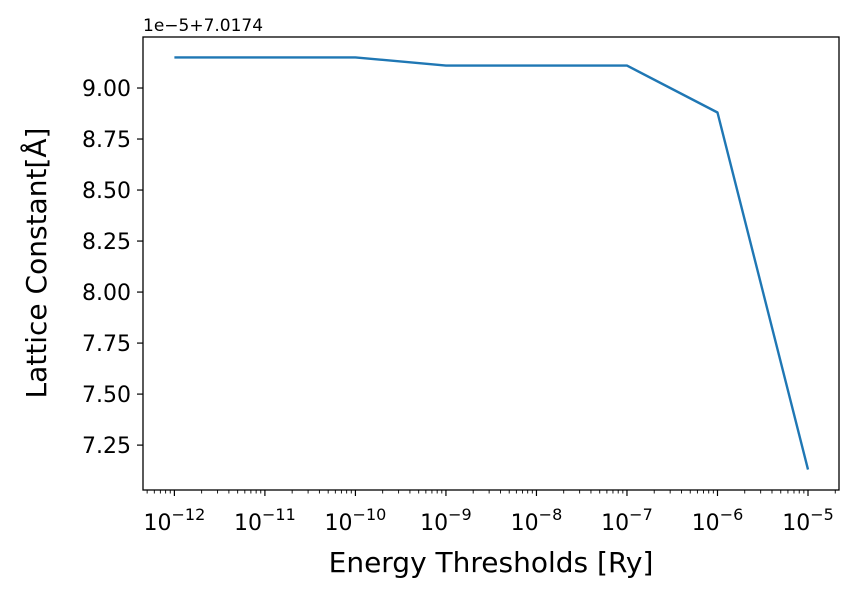 The width and height of the screenshot is (857, 593). I want to click on x-tick-label: 10⁻⁹, so click(446, 520).